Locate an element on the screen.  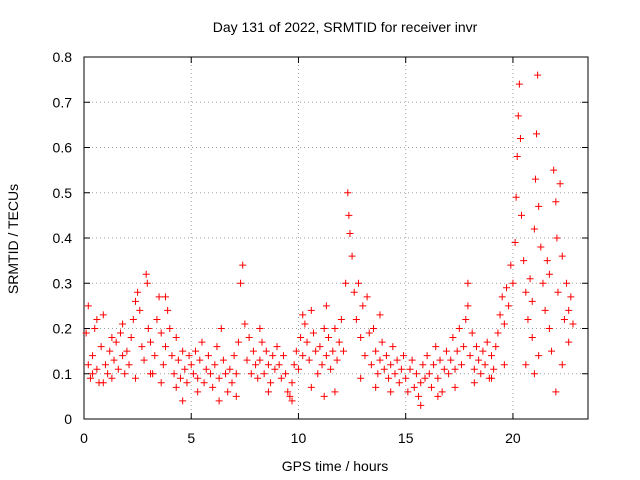
y-tick-label: 0 is located at coordinates (68, 419).